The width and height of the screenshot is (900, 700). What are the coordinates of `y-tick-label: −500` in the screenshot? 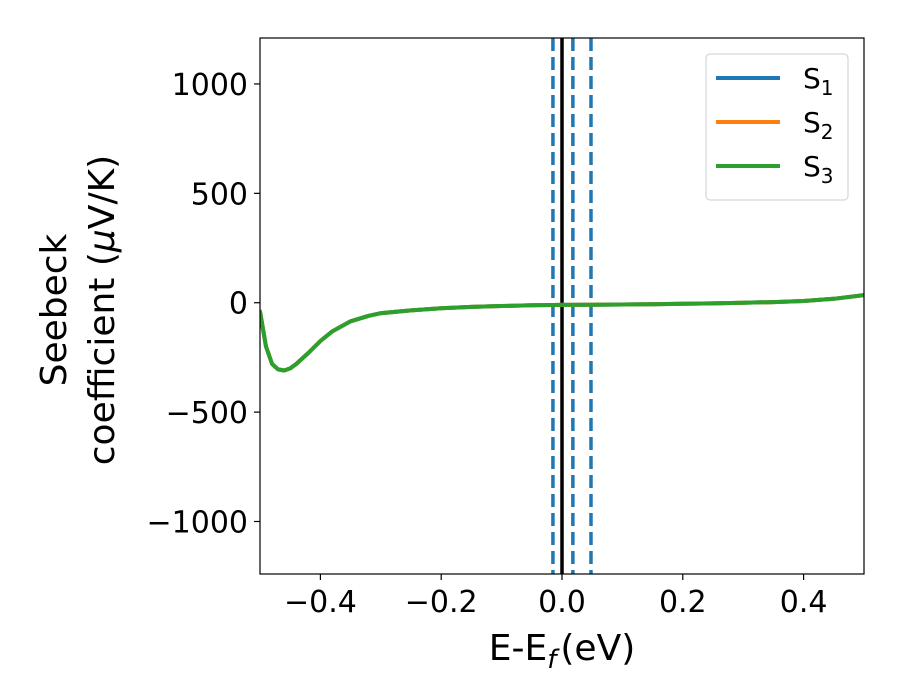 It's located at (207, 413).